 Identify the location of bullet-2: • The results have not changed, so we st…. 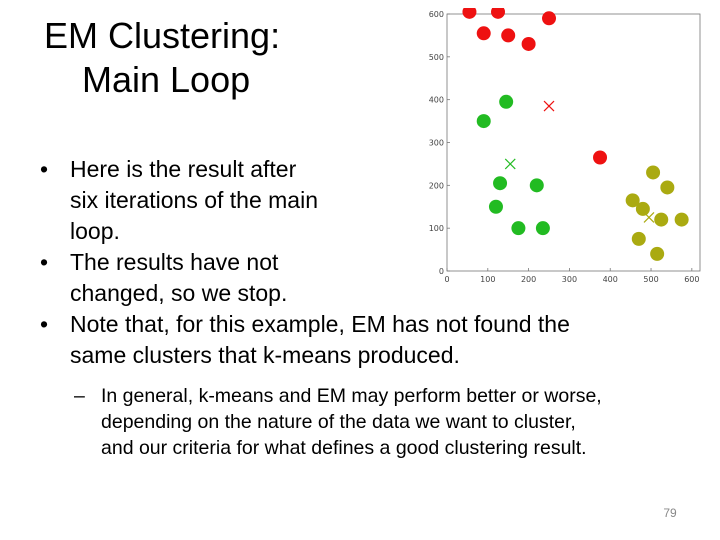
(205, 278).